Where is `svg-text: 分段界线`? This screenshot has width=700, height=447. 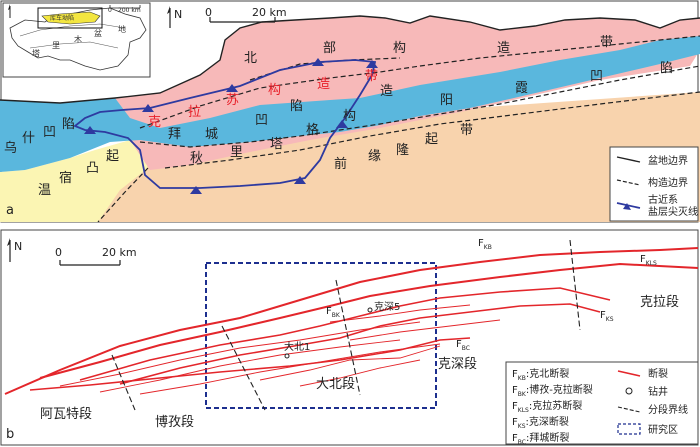
svg-text: 分段界线 is located at coordinates (668, 409).